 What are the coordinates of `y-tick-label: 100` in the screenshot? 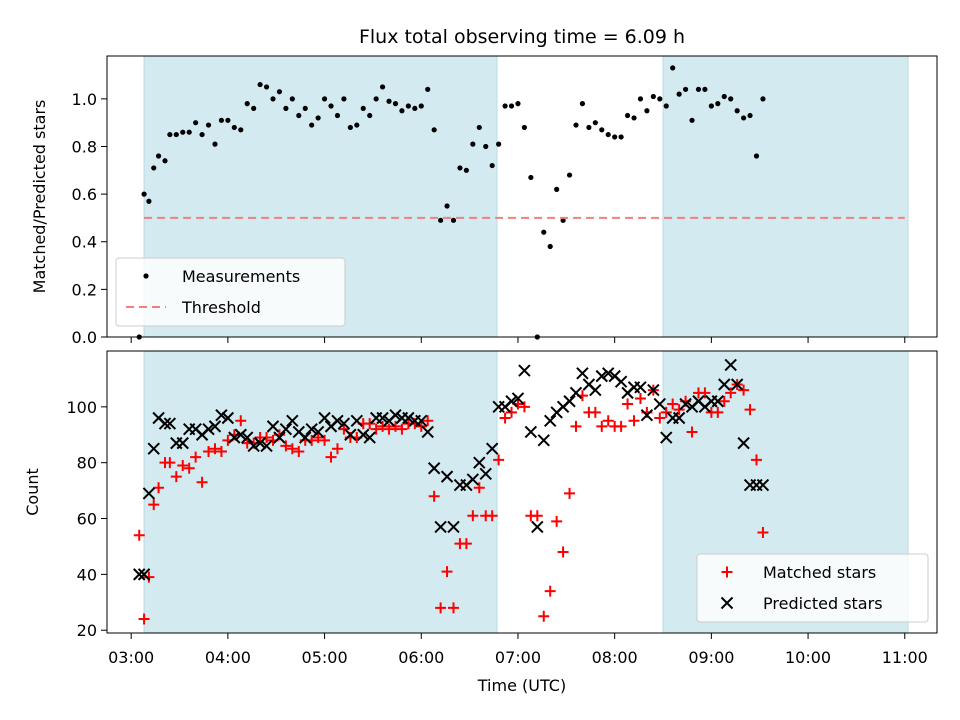 It's located at (81, 407).